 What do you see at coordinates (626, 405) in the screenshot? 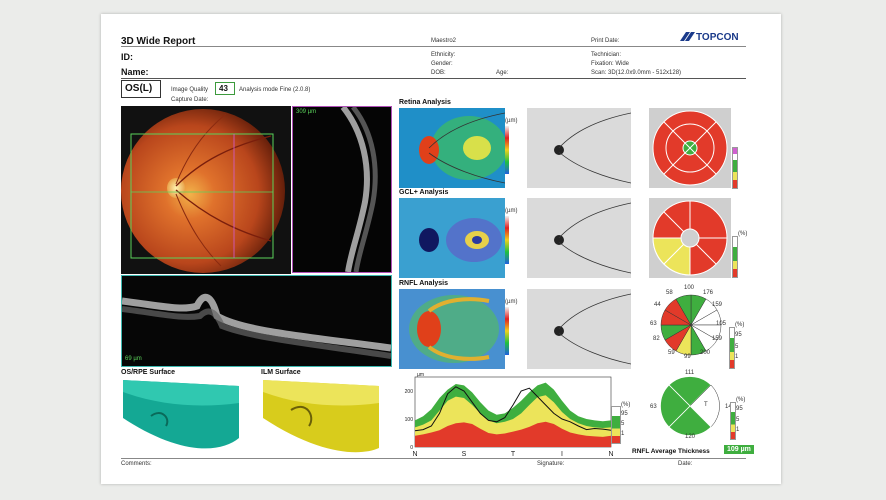
I see `tsnit-pct-label: (%)` at bounding box center [626, 405].